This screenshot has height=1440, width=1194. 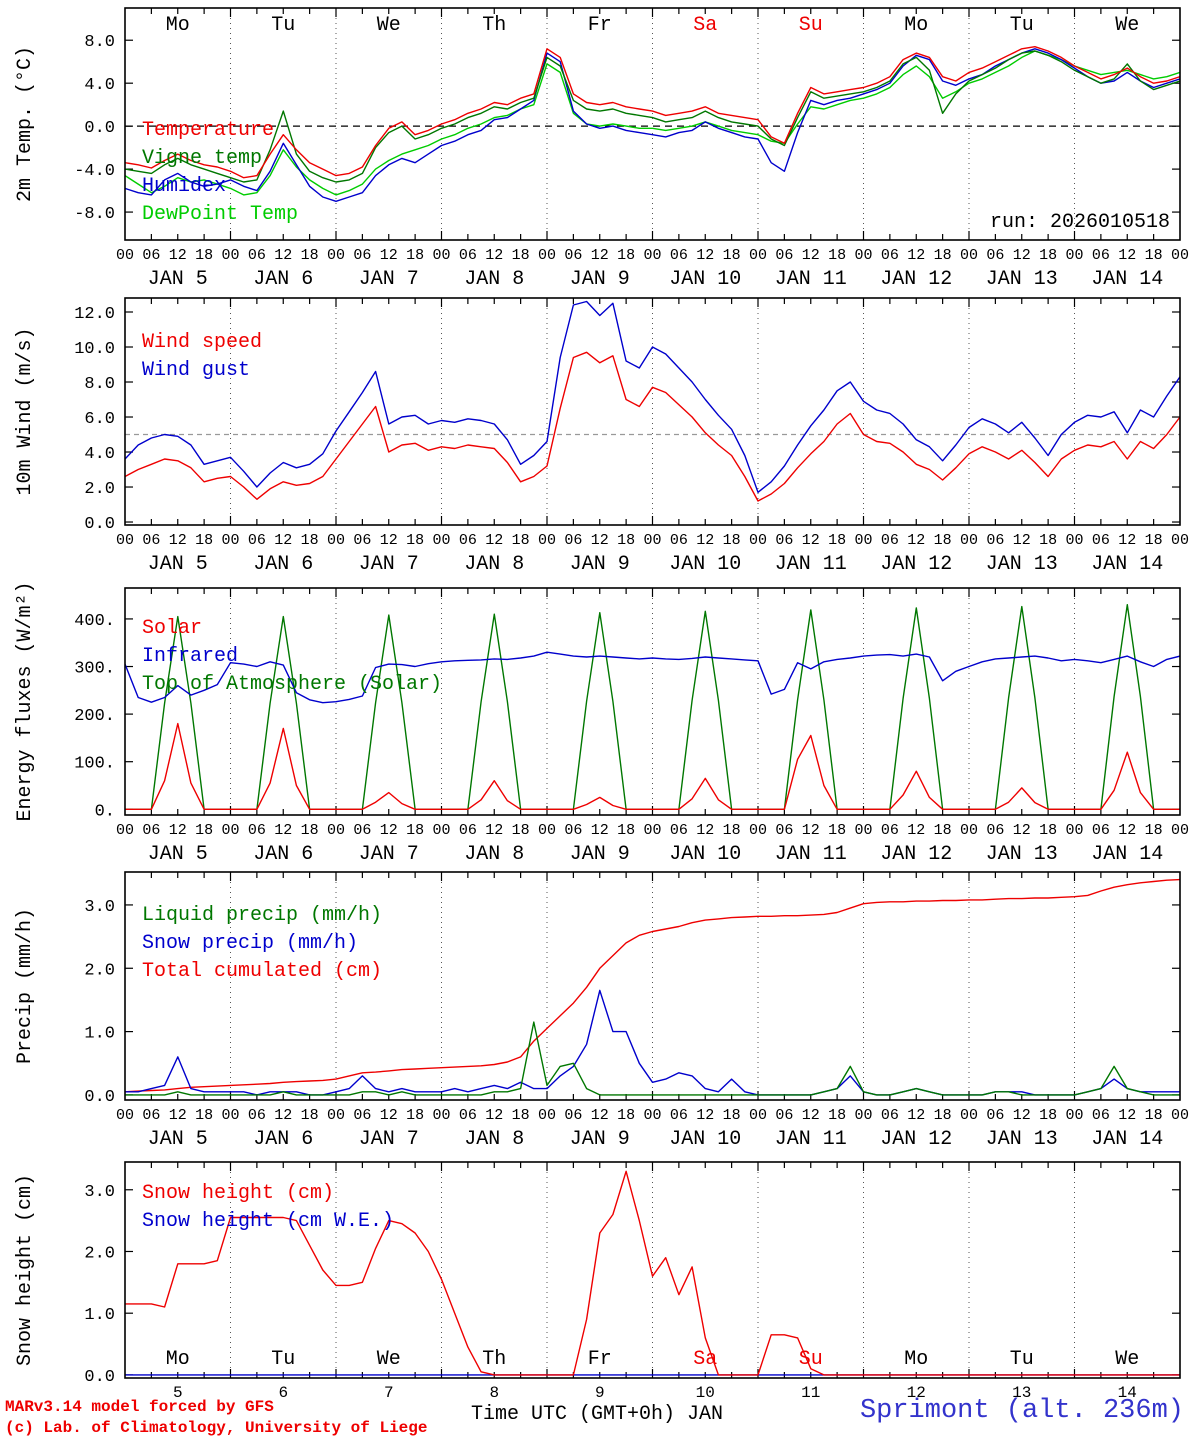 What do you see at coordinates (705, 1392) in the screenshot?
I see `x-day-number: 10` at bounding box center [705, 1392].